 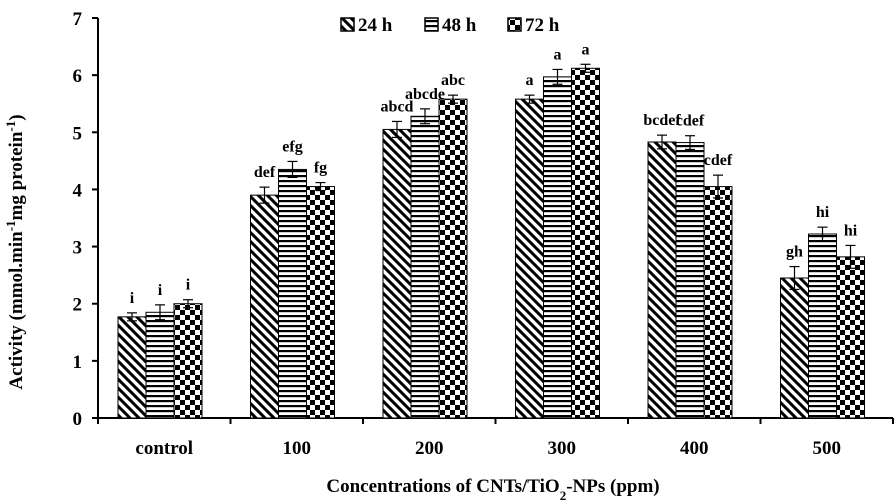 What do you see at coordinates (292, 146) in the screenshot?
I see `significance-label: efg` at bounding box center [292, 146].